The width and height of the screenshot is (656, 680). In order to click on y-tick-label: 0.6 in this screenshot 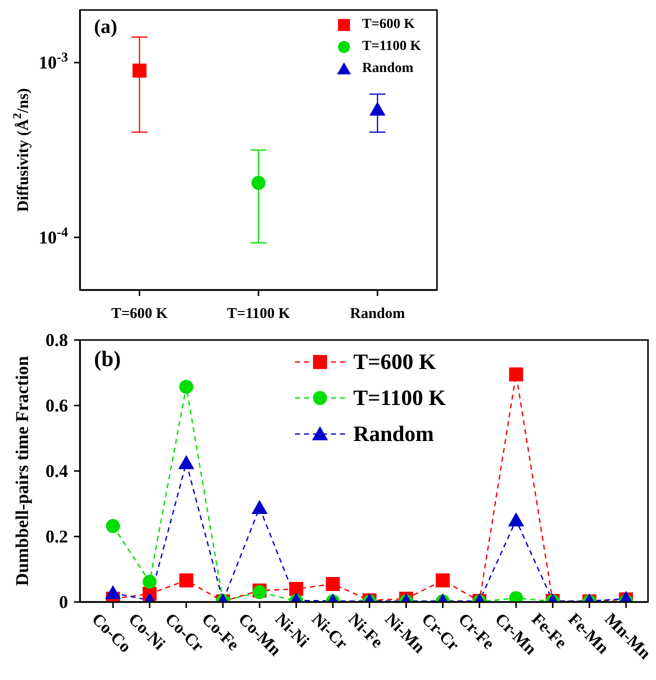, I will do `click(57, 406)`.